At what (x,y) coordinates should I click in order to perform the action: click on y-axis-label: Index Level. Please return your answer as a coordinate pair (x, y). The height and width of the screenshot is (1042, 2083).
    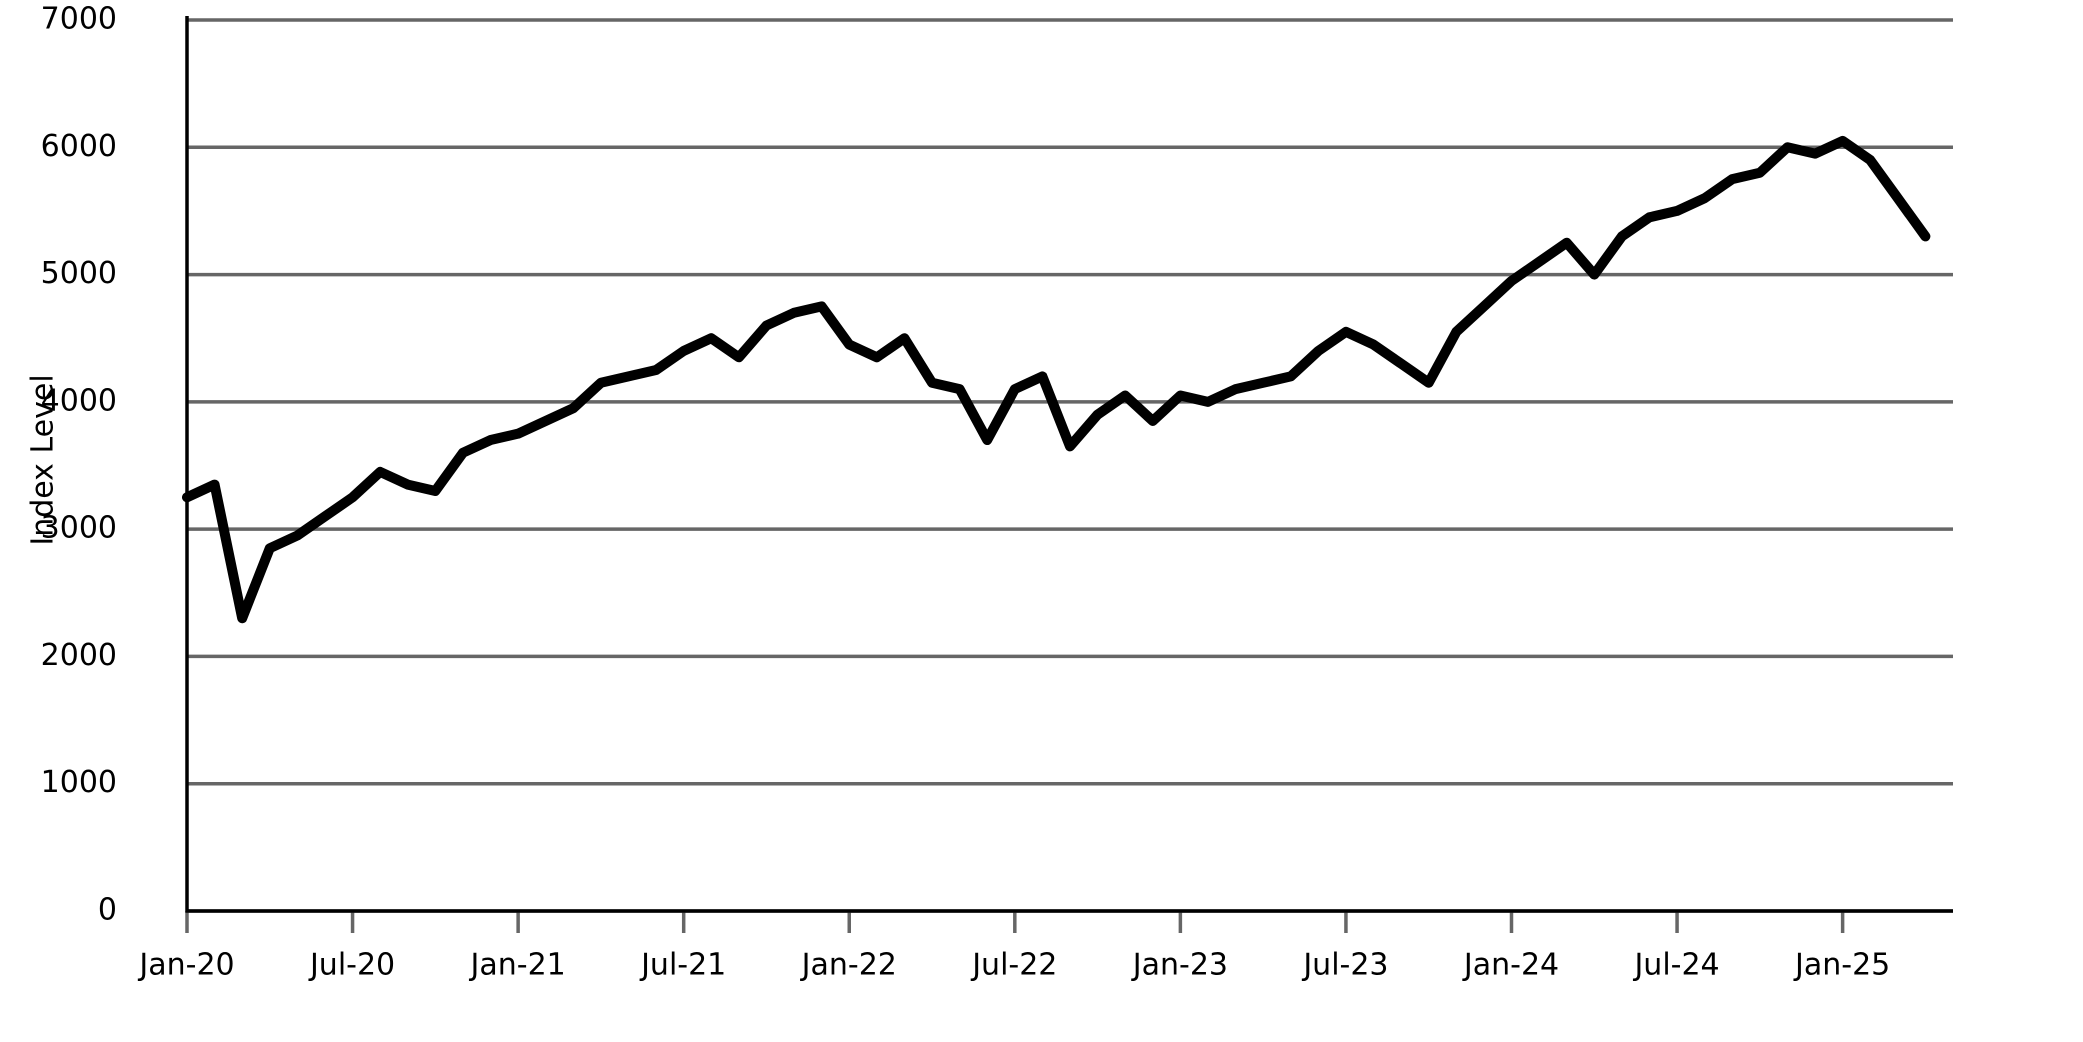
    Looking at the image, I should click on (43, 459).